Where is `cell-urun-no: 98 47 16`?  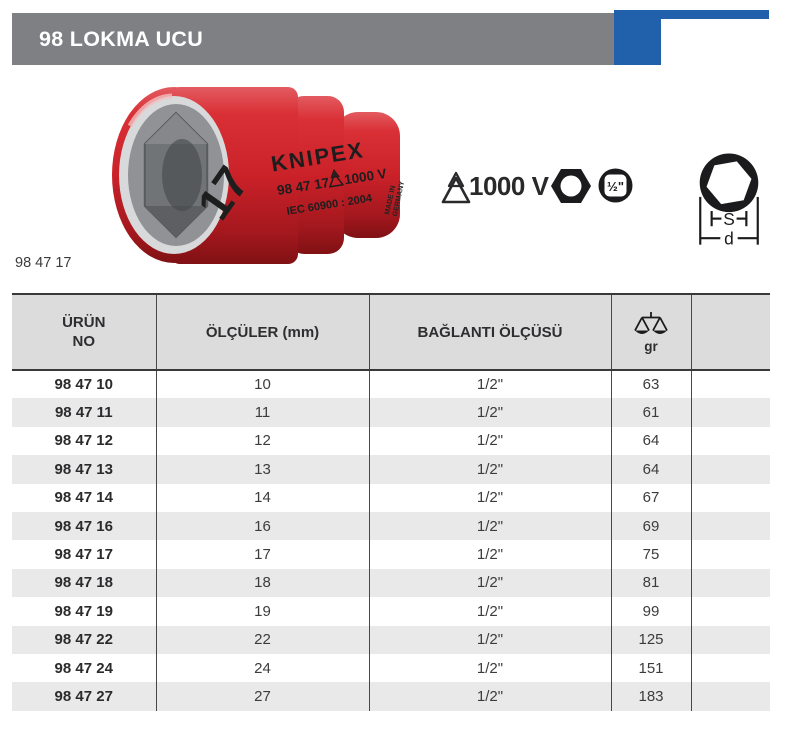 cell-urun-no: 98 47 16 is located at coordinates (83, 526).